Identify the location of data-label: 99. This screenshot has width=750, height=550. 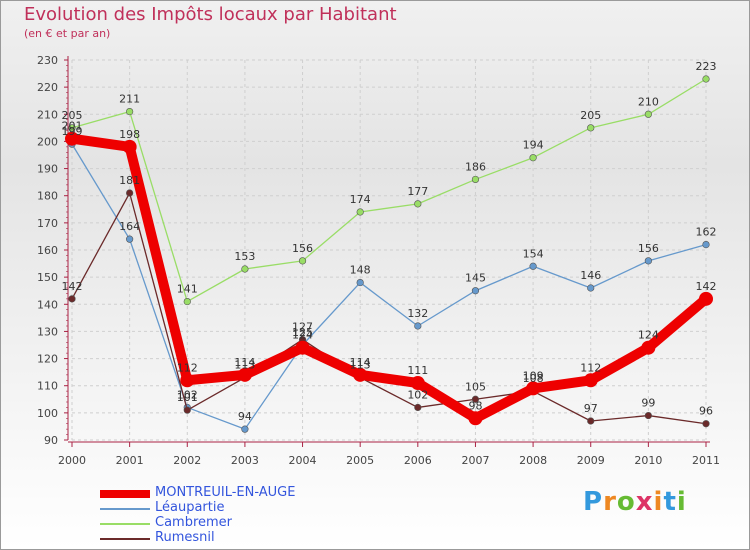
(648, 403).